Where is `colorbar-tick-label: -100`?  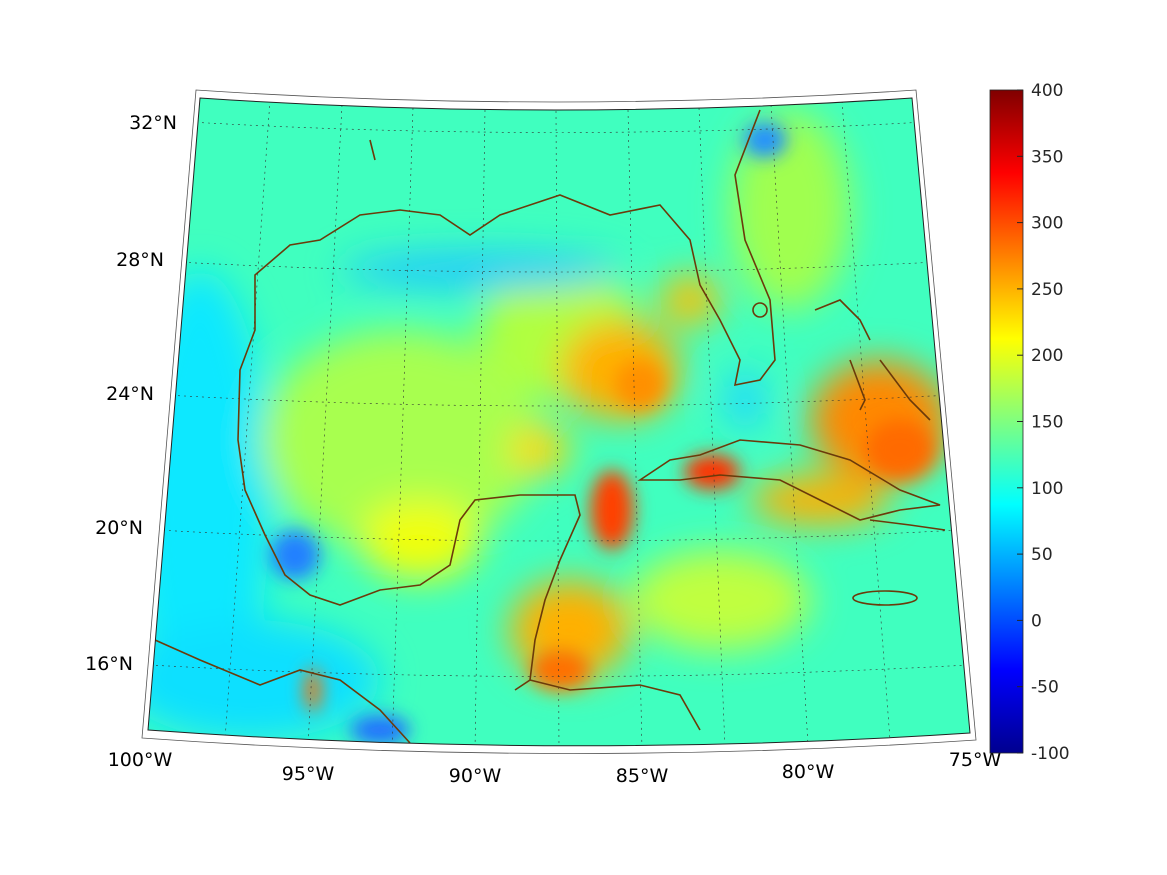
colorbar-tick-label: -100 is located at coordinates (1050, 754).